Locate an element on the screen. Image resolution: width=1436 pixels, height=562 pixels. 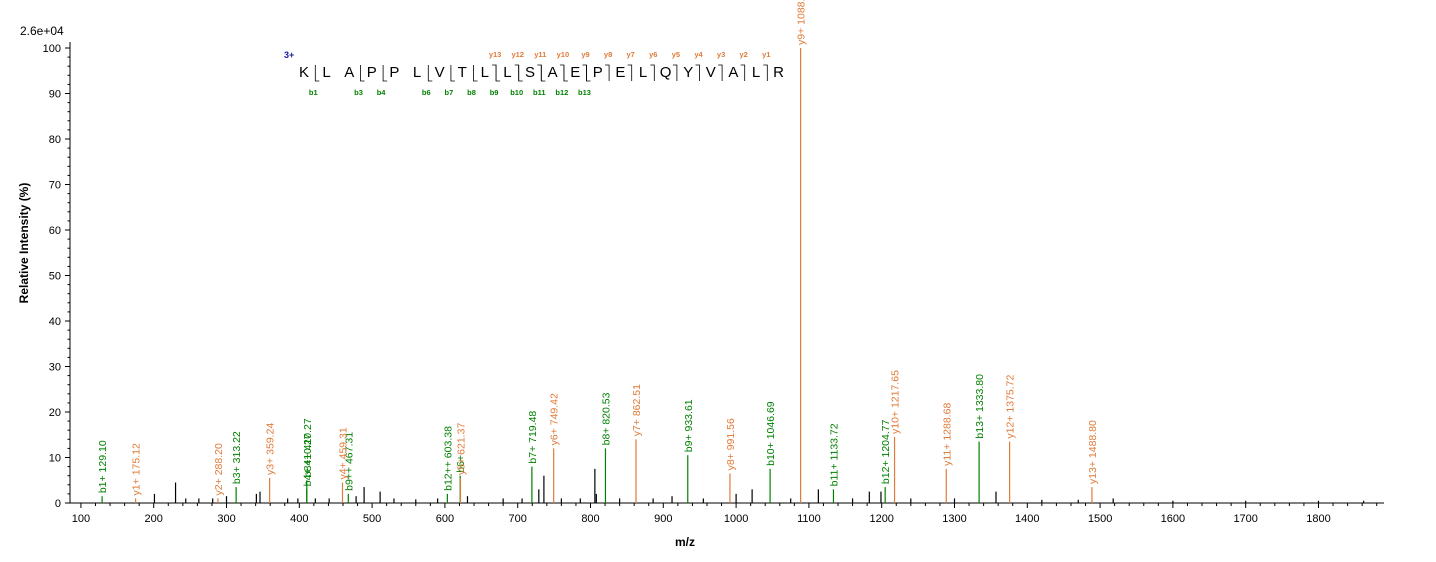
peak-label: y13+ 1488.80 is located at coordinates (1093, 452).